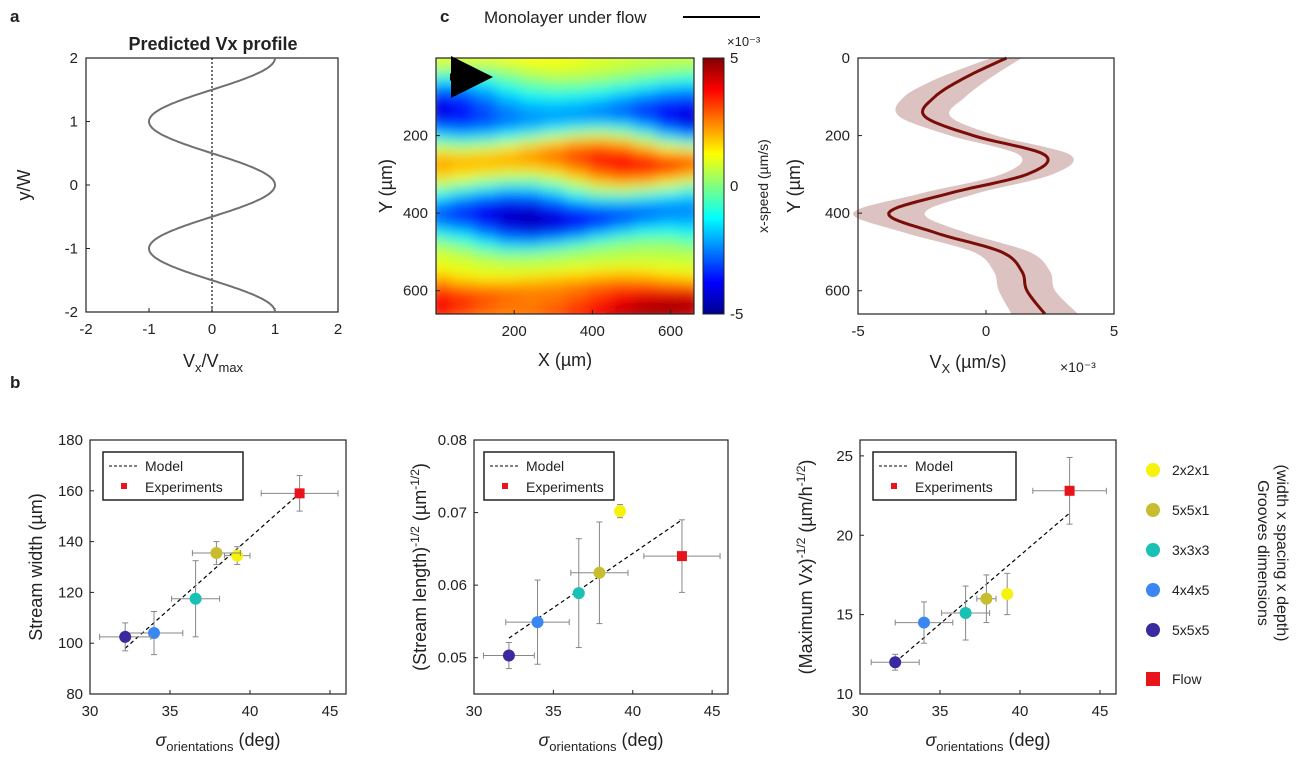 The image size is (1299, 762). I want to click on legend-experiments-label: Experiments, so click(954, 487).